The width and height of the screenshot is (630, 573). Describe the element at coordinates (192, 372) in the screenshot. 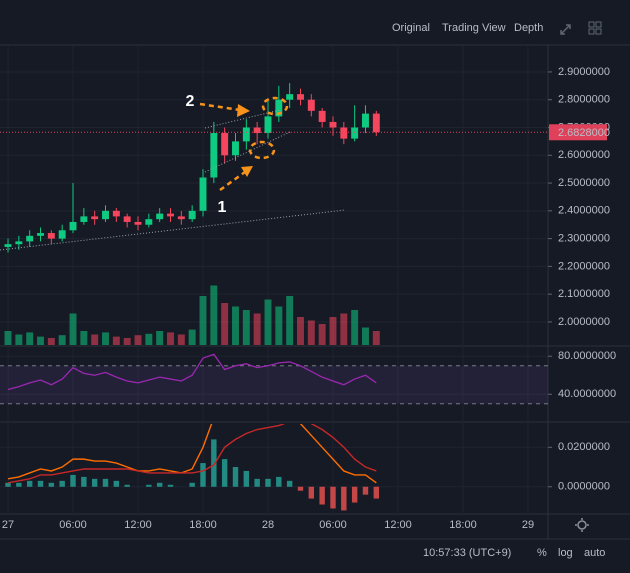

I see `rsi-line` at that location.